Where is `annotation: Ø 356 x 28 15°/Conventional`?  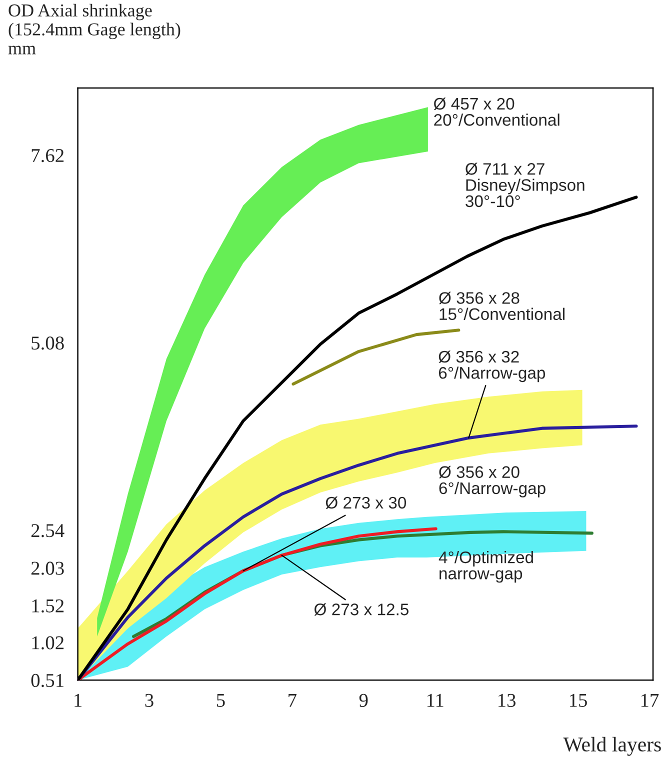
annotation: Ø 356 x 28 15°/Conventional is located at coordinates (501, 306).